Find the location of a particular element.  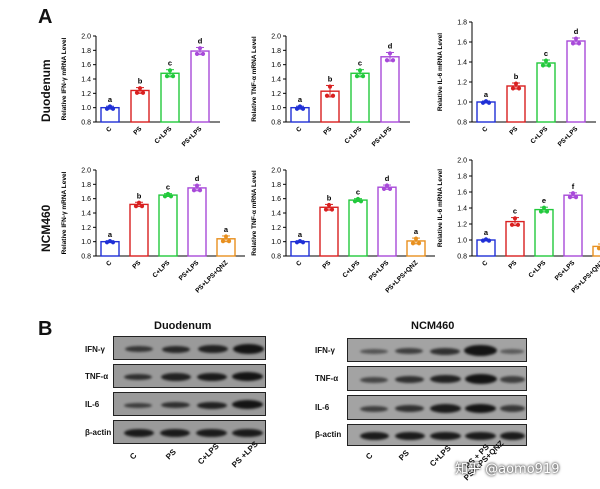

blot-strip-beta-actin is located at coordinates (437, 435).